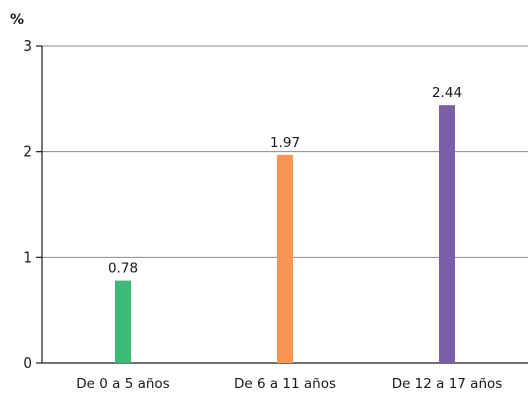 This screenshot has width=528, height=398. Describe the element at coordinates (123, 269) in the screenshot. I see `data-label: 0.78` at that location.